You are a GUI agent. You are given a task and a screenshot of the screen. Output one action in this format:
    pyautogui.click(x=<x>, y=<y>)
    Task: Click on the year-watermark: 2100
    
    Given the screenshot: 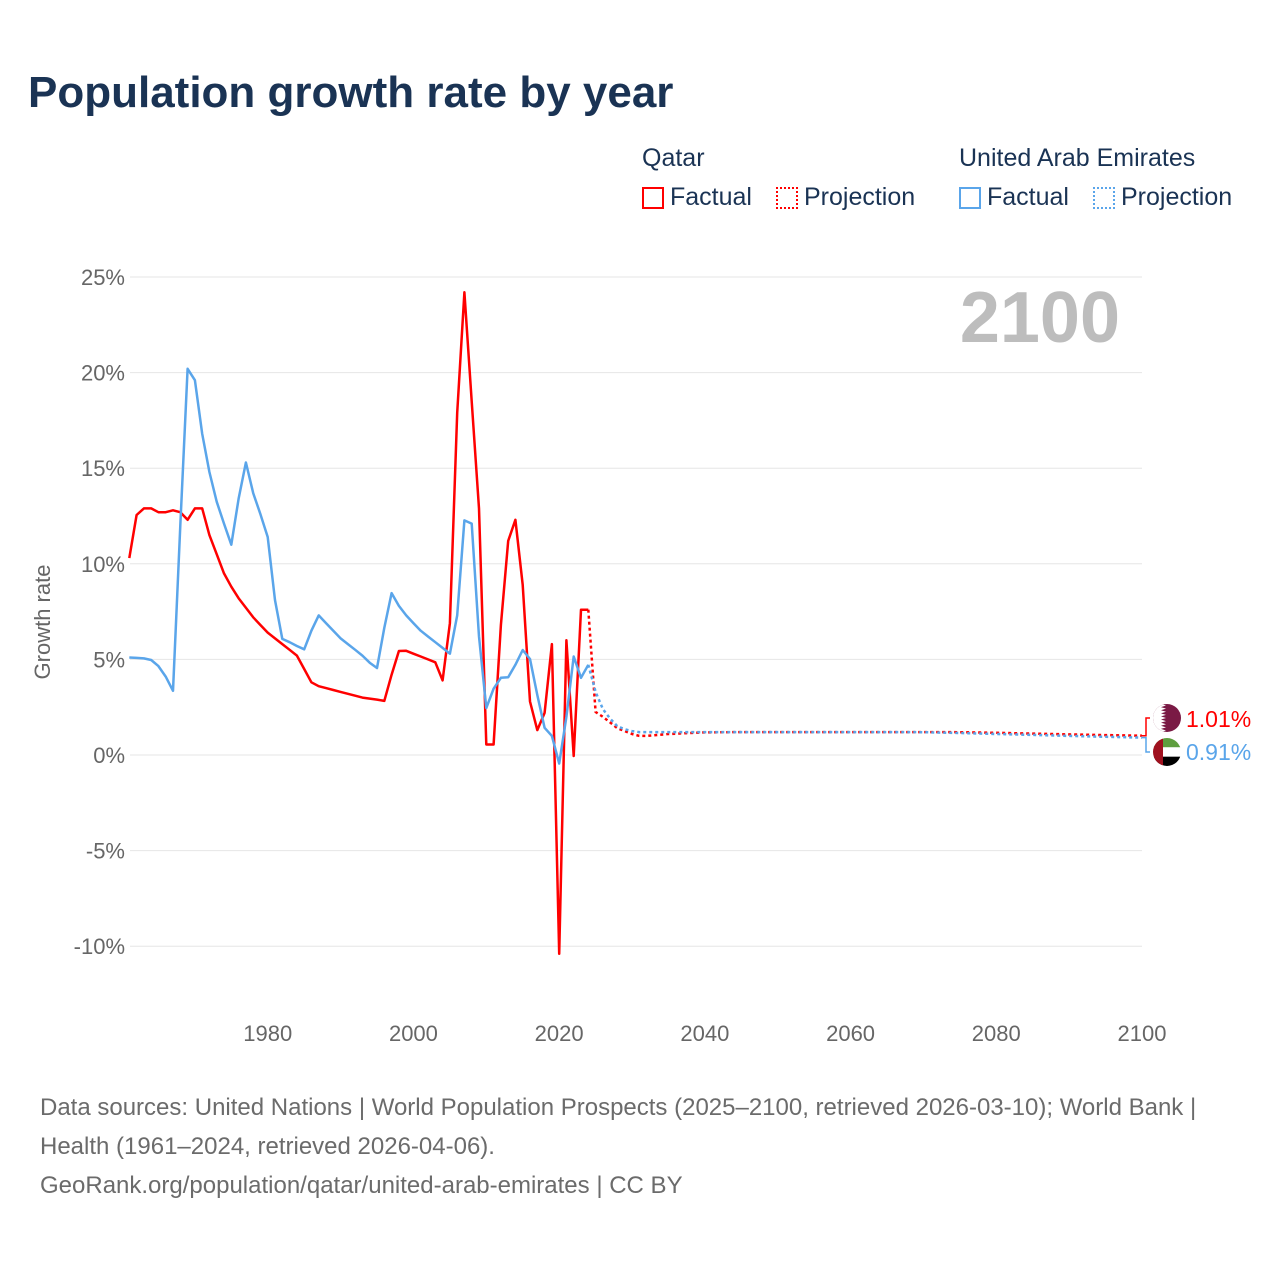 What is the action you would take?
    pyautogui.click(x=1040, y=318)
    